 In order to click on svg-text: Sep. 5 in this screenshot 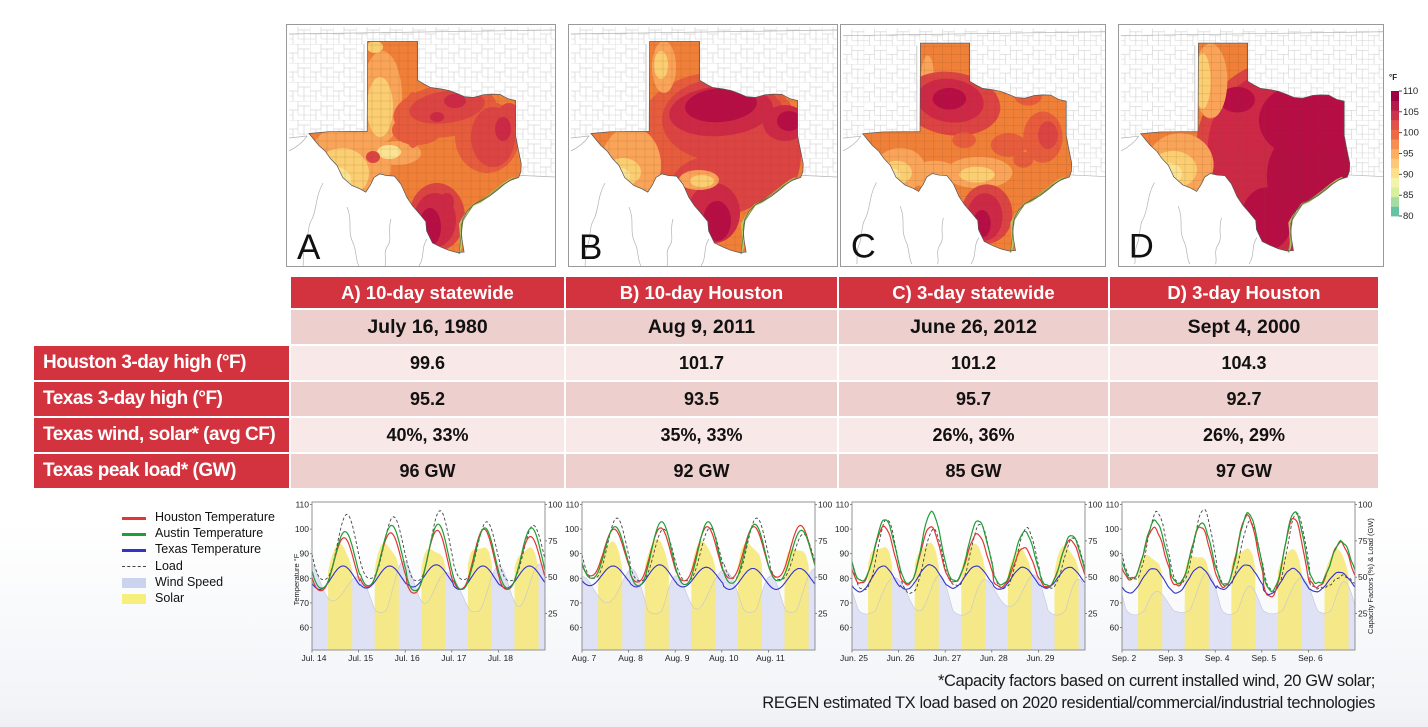, I will do `click(1264, 658)`.